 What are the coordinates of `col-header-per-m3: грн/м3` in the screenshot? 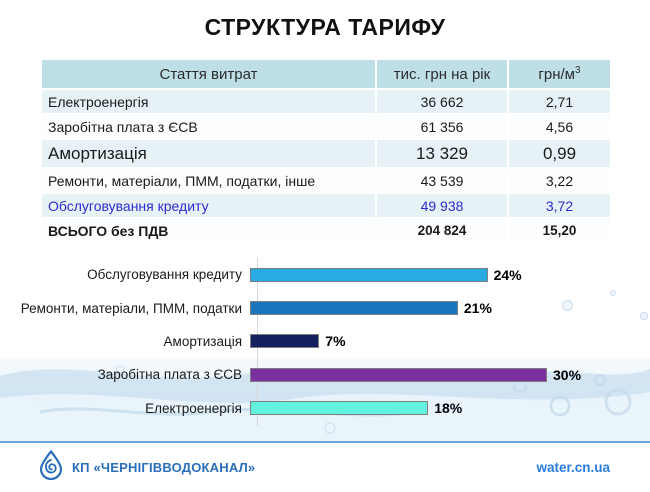 It's located at (559, 74).